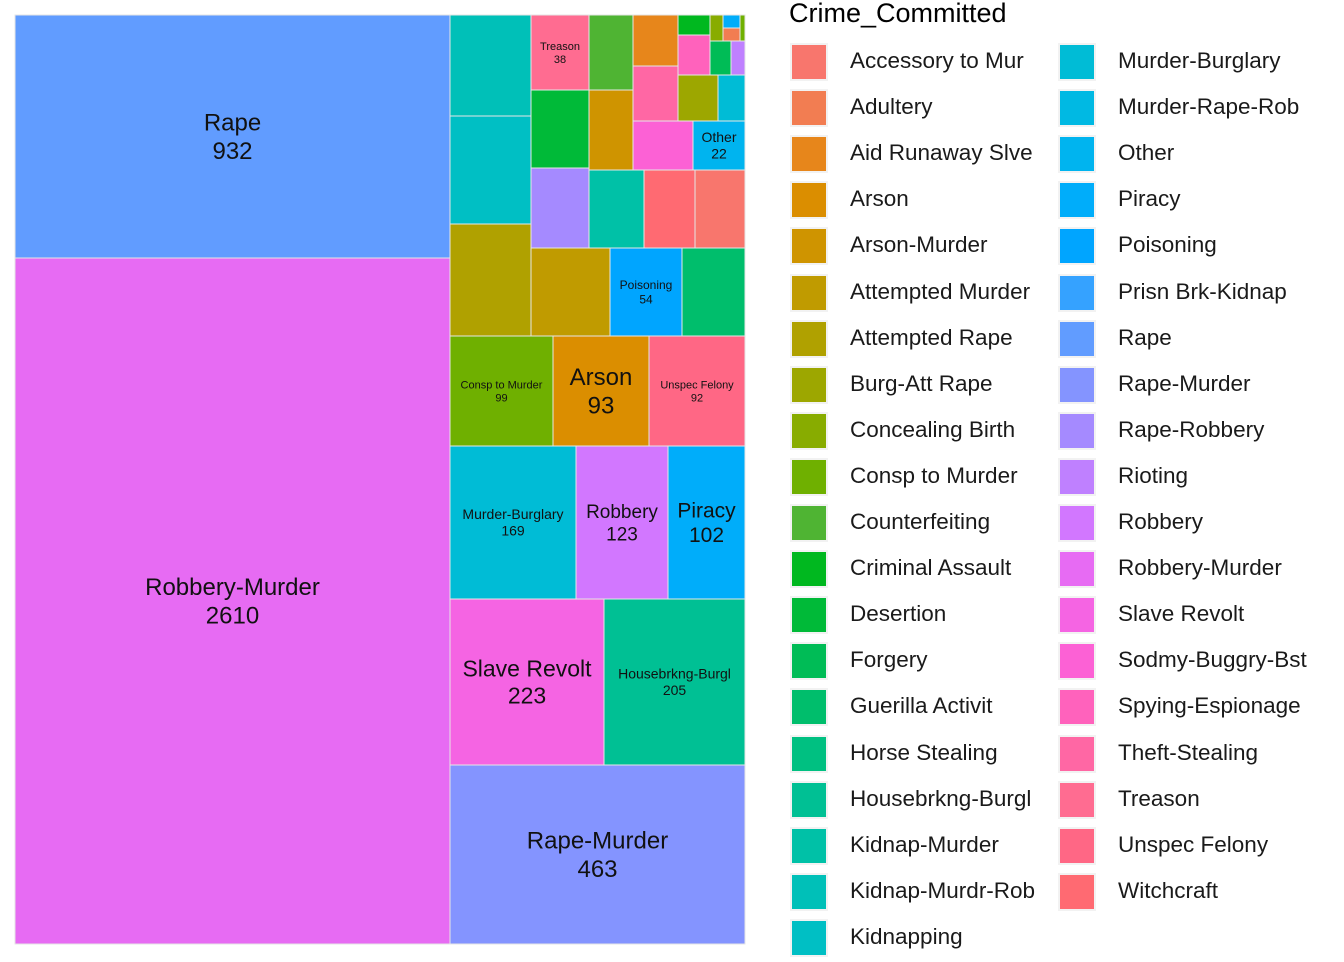 This screenshot has height=962, width=1344. What do you see at coordinates (232, 123) in the screenshot?
I see `tile-label-rape: Rape` at bounding box center [232, 123].